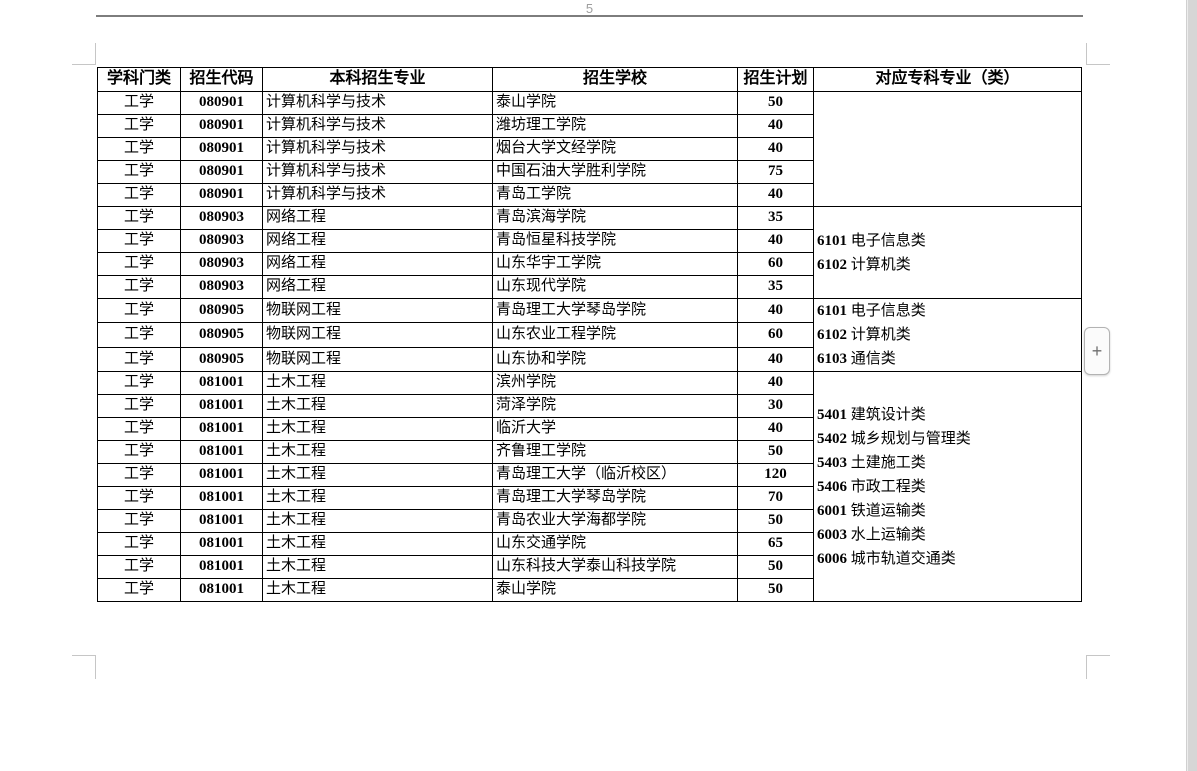  I want to click on vertical-scrollbar, so click(1191, 385).